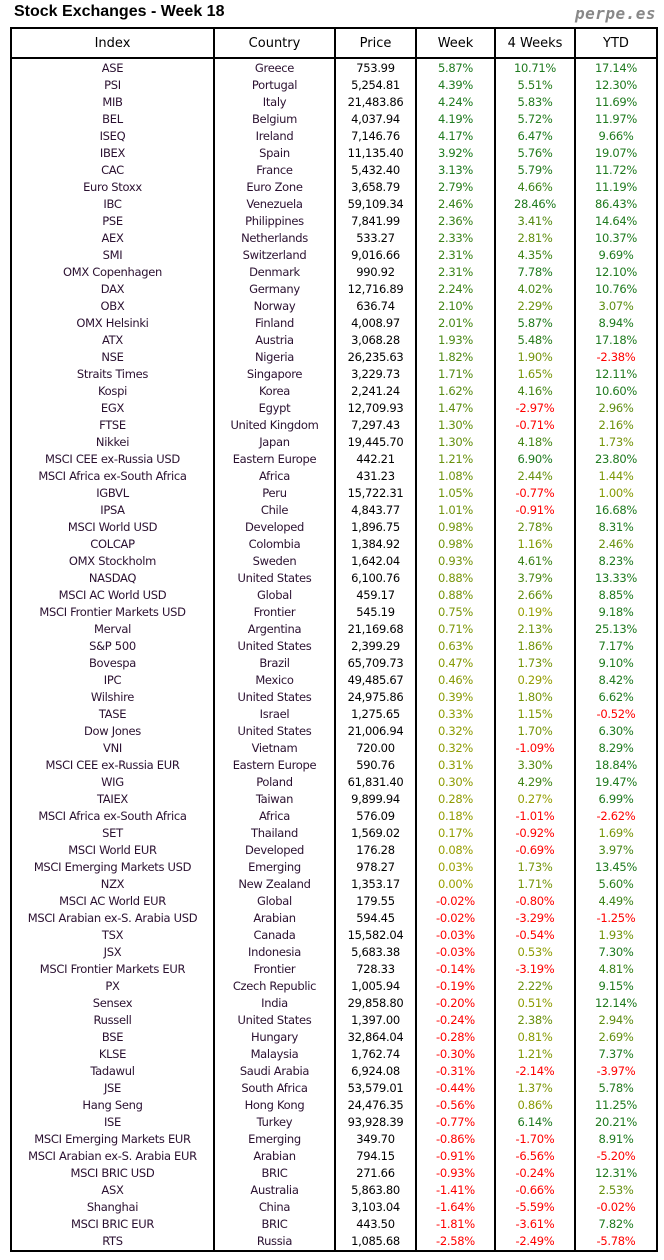 The width and height of the screenshot is (664, 1260). I want to click on index-cell: SMI, so click(112, 255).